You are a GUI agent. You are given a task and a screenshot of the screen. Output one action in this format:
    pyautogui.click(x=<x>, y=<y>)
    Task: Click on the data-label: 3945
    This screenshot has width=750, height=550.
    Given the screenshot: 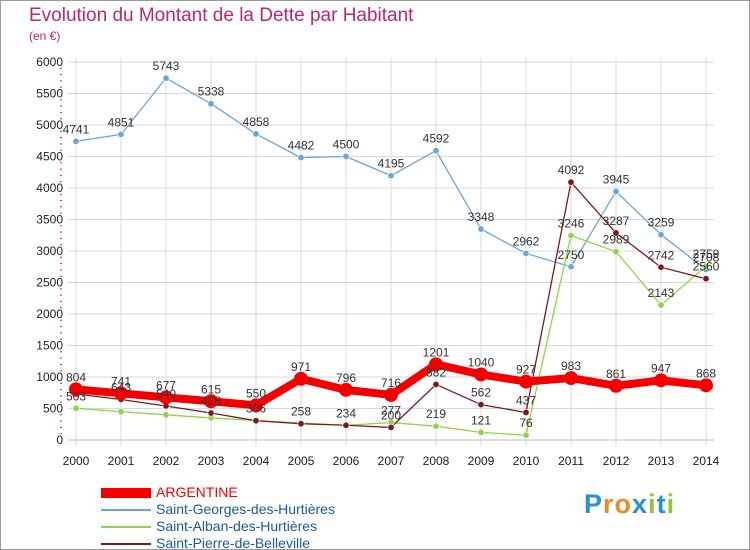 What is the action you would take?
    pyautogui.click(x=616, y=179)
    